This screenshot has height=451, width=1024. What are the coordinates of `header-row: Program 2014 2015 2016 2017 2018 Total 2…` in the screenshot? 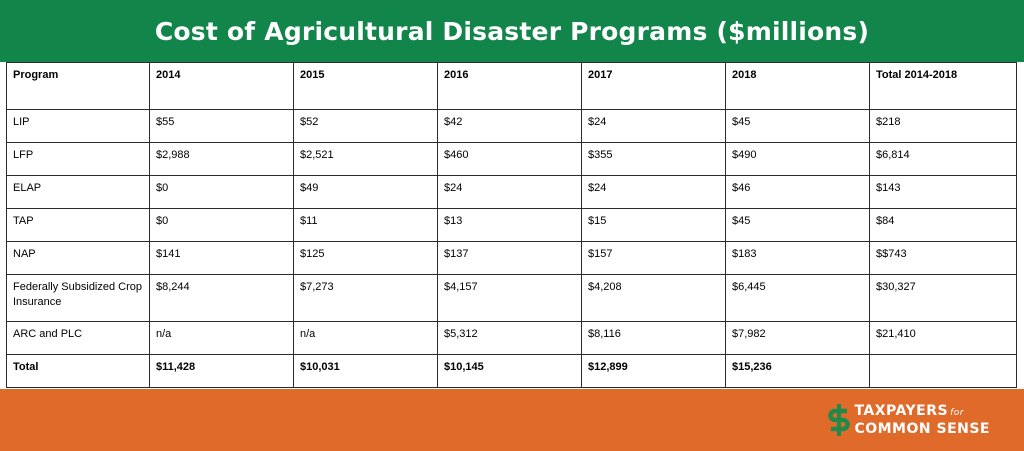 It's located at (511, 86).